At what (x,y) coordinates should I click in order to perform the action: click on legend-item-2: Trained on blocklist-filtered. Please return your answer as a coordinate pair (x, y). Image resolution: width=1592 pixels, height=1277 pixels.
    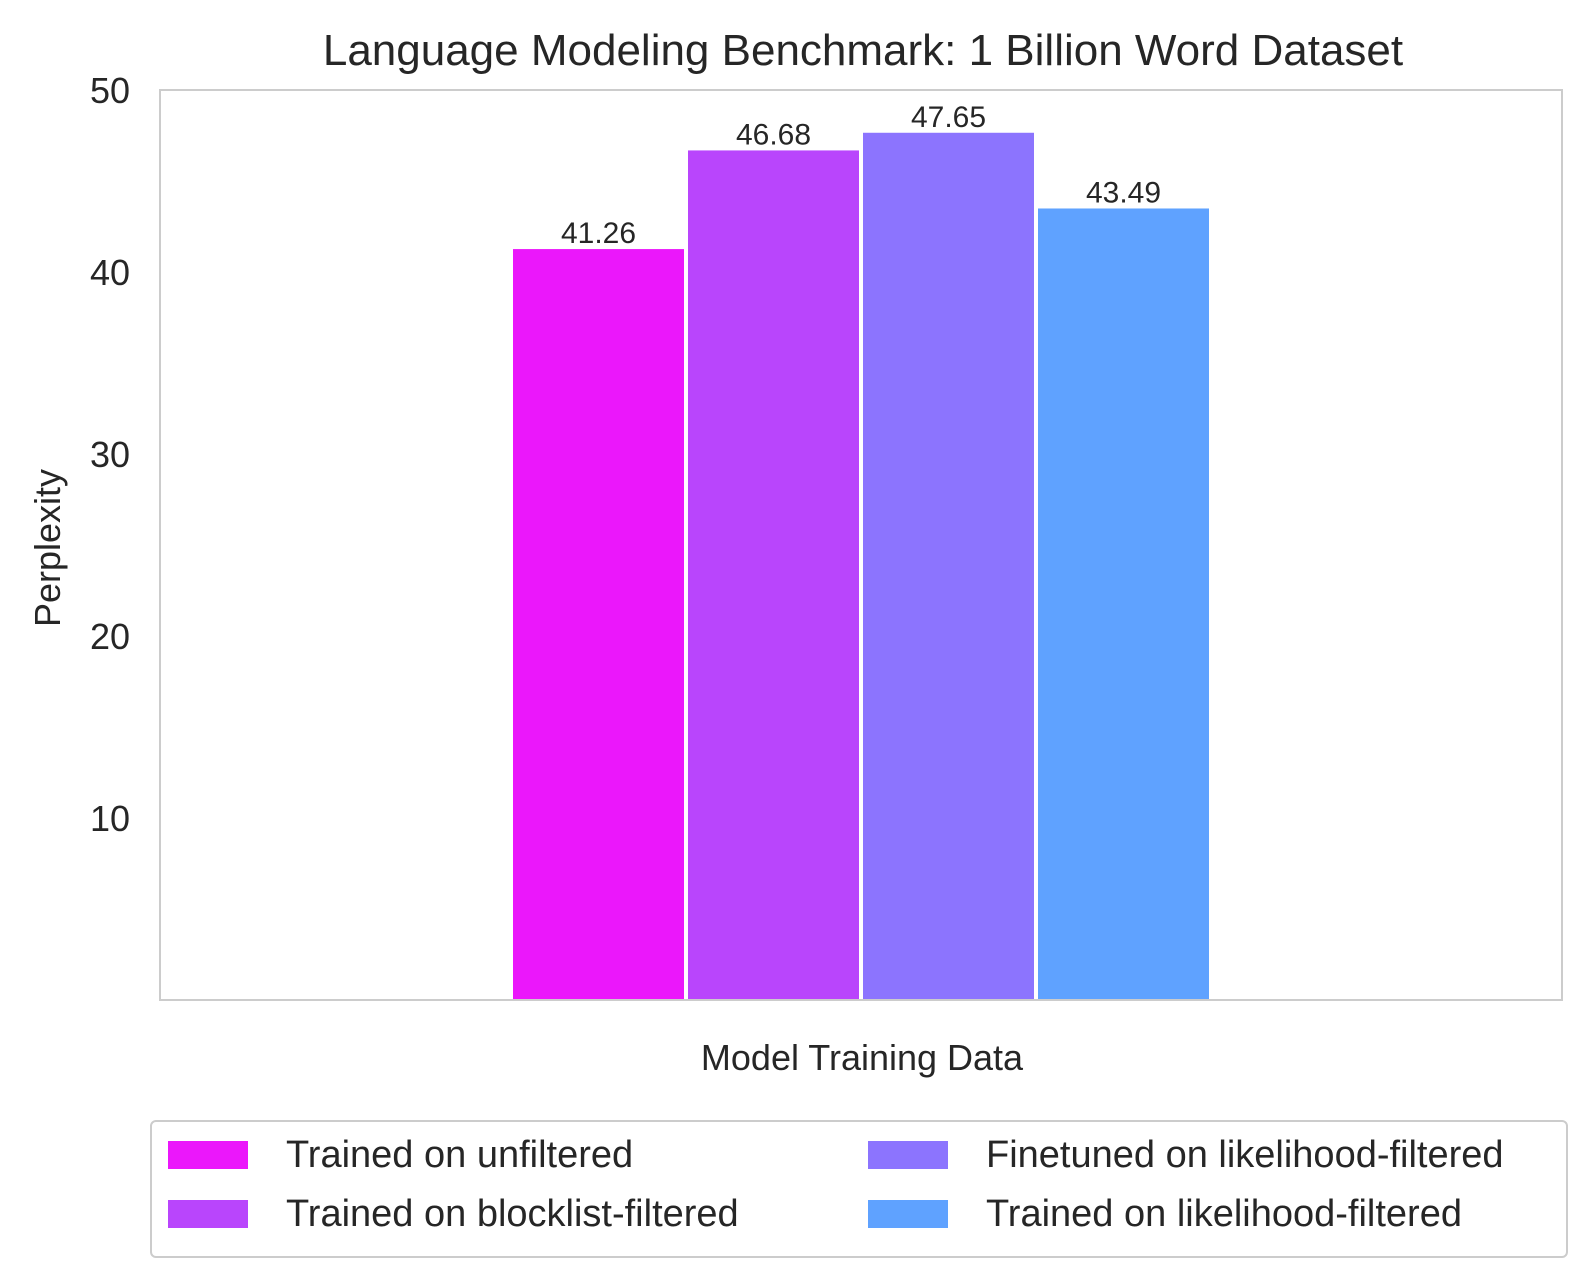
    Looking at the image, I should click on (453, 1213).